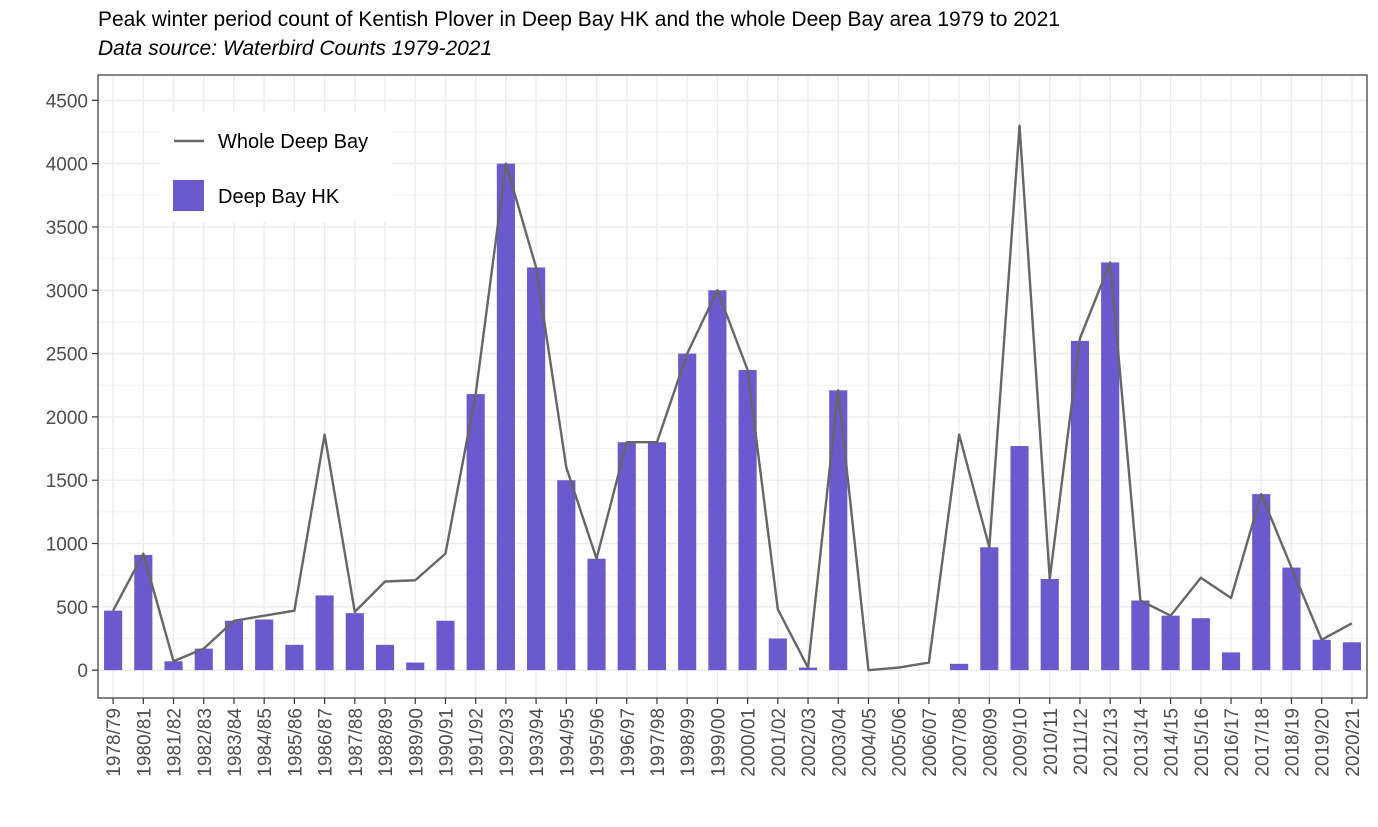 This screenshot has width=1378, height=827. Describe the element at coordinates (356, 742) in the screenshot. I see `x-tick-label: 1987/88` at that location.